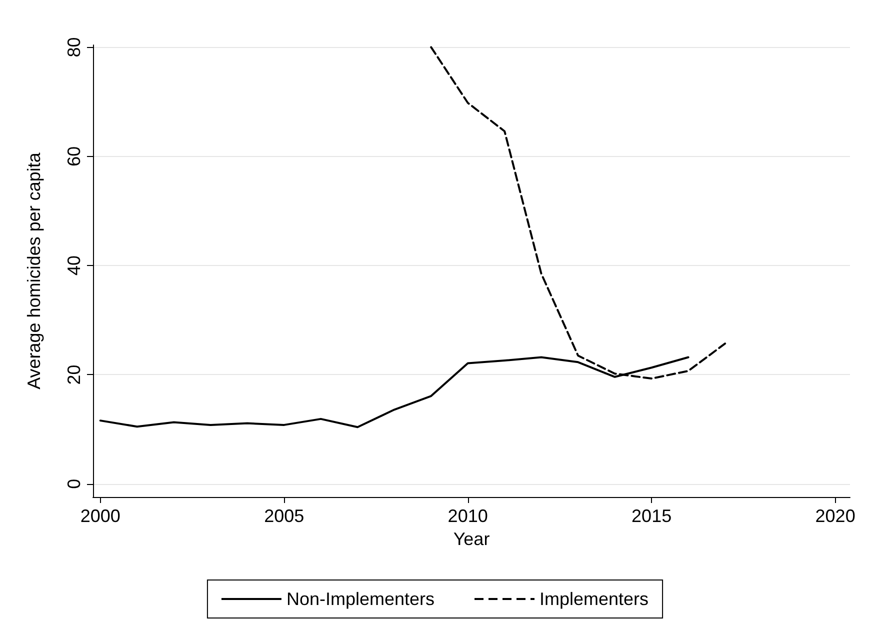  I want to click on x-tick-label: 2005, so click(284, 516).